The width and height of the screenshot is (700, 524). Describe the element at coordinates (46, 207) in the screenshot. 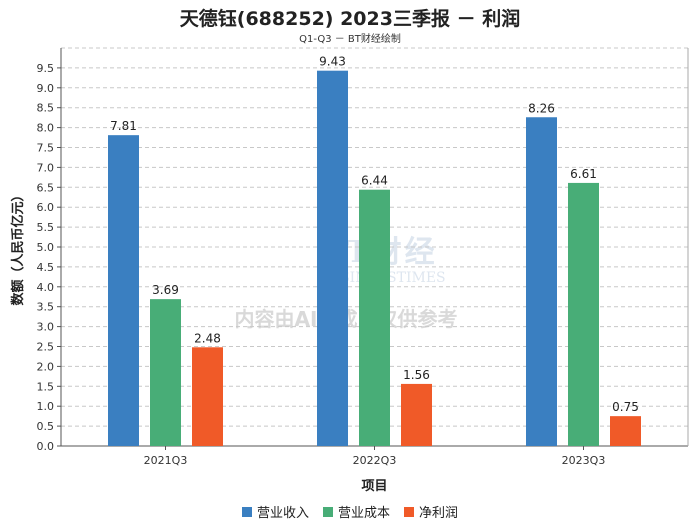

I see `y-tick-label: 6.0` at that location.